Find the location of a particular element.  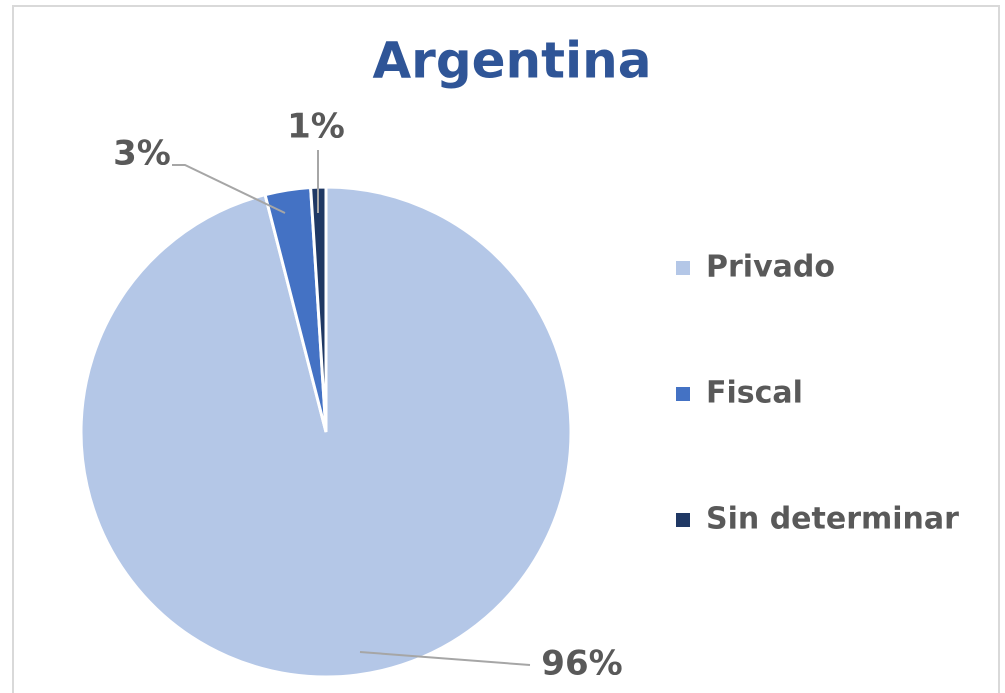

chart-title: Argentina is located at coordinates (511, 61).